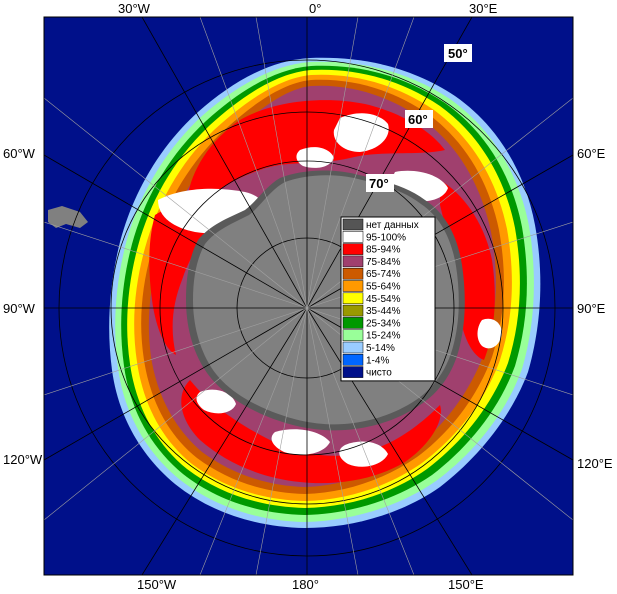 This screenshot has height=594, width=617. What do you see at coordinates (68, 217) in the screenshot?
I see `south-america-land` at bounding box center [68, 217].